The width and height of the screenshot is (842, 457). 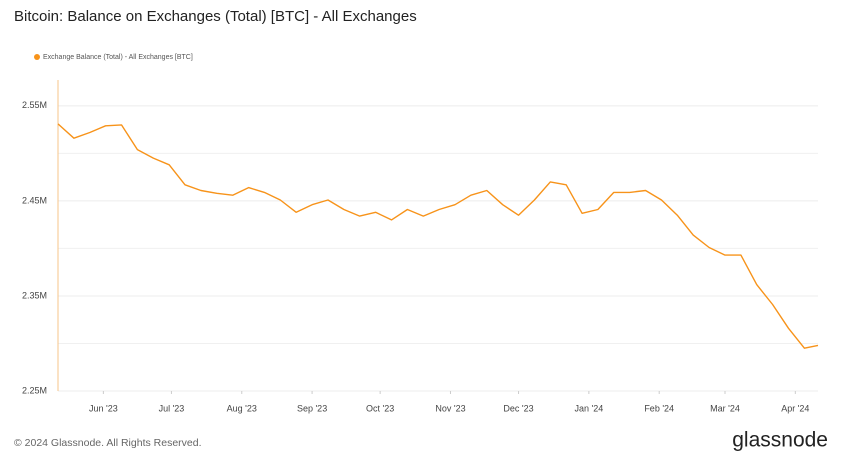 I want to click on x-tick-label: Mar '24, so click(x=725, y=408).